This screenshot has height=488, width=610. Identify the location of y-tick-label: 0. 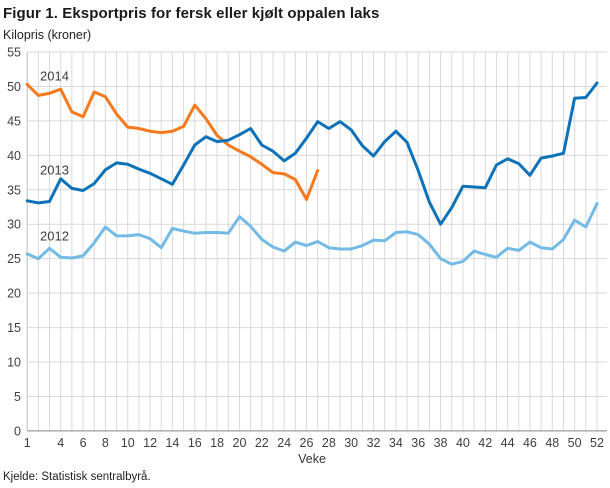
(17, 431).